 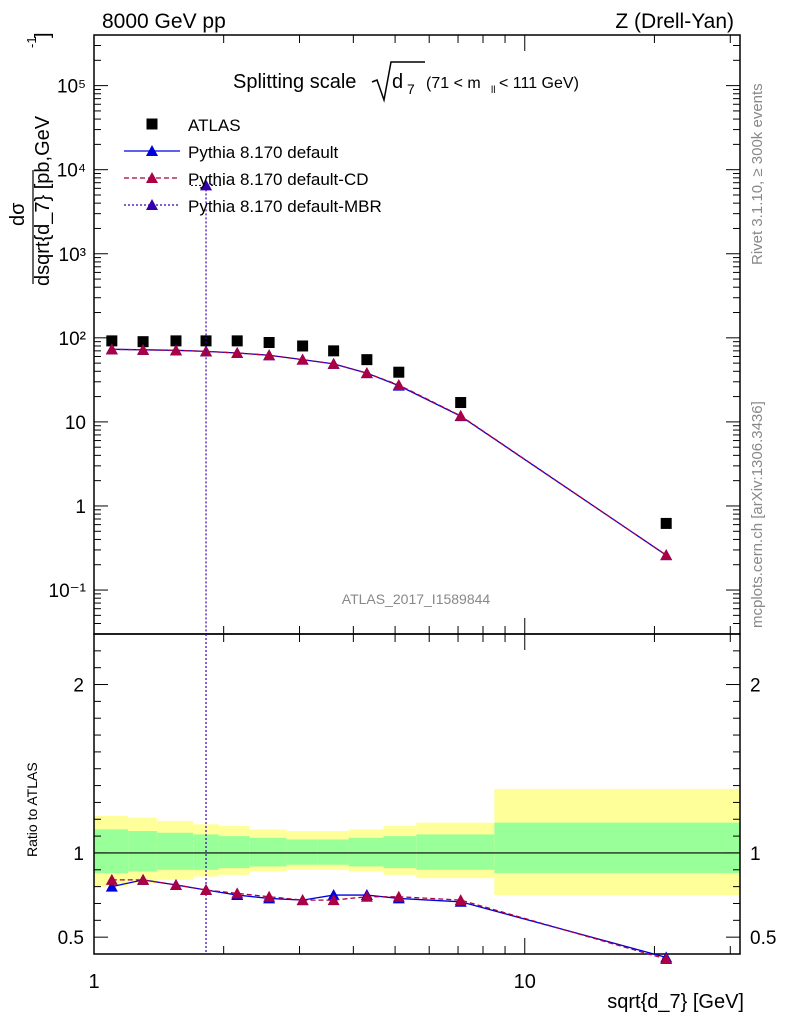 I want to click on ratio-y-tick-label-right: 1, so click(x=755, y=854).